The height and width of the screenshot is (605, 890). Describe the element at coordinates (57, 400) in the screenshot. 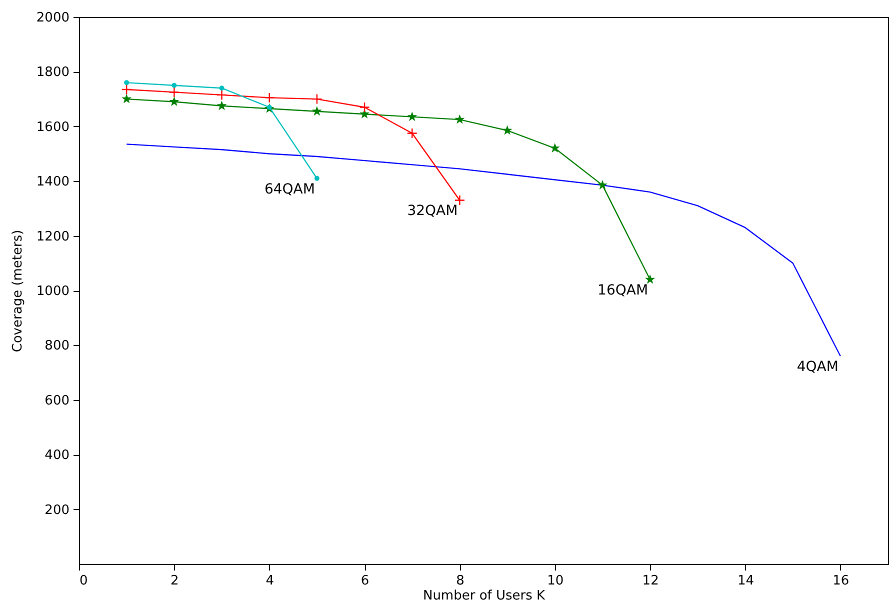

I see `y-tick-label: 600` at that location.